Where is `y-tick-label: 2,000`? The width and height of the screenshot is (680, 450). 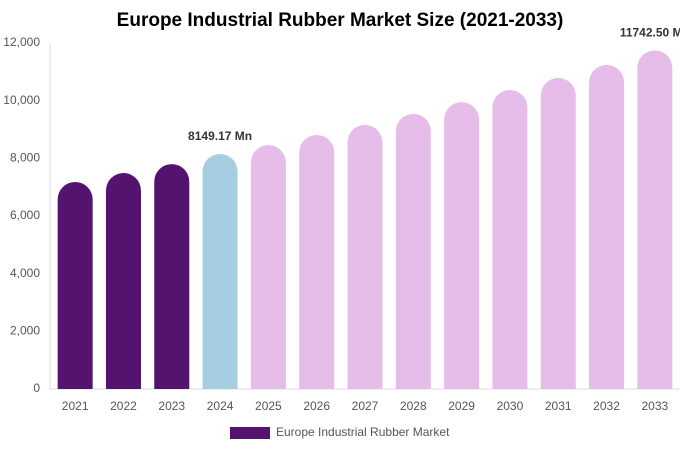
y-tick-label: 2,000 is located at coordinates (25, 331).